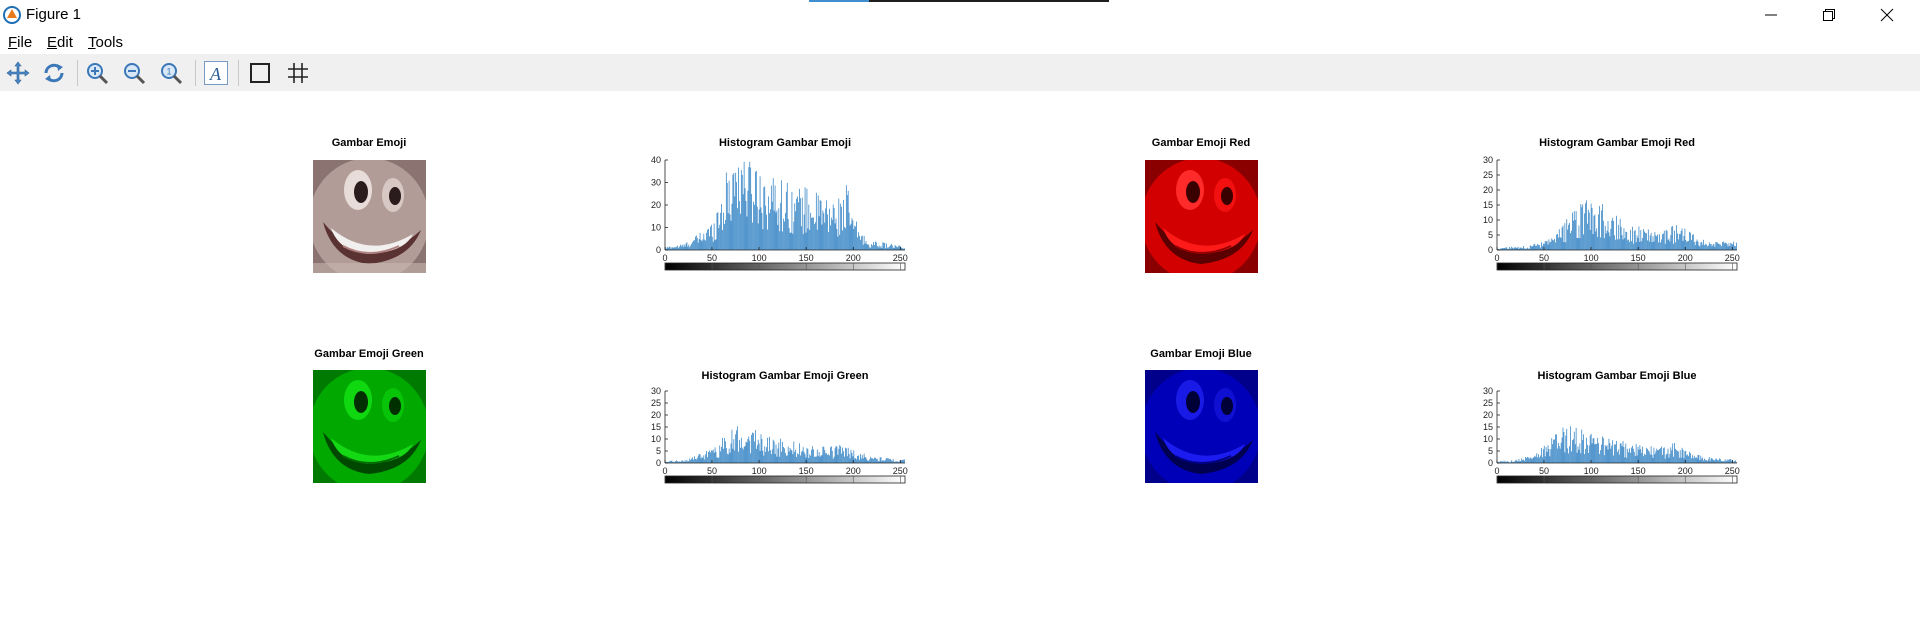  What do you see at coordinates (60, 42) in the screenshot?
I see `menu-edit: Edit` at bounding box center [60, 42].